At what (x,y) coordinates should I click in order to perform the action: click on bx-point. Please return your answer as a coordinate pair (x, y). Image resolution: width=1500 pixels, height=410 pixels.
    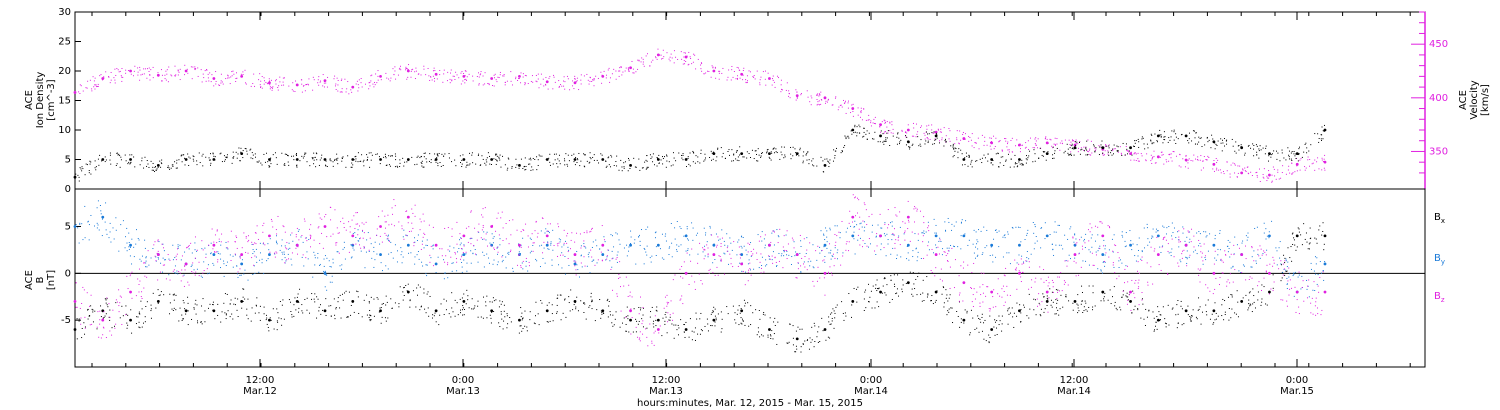
    Looking at the image, I should click on (408, 292).